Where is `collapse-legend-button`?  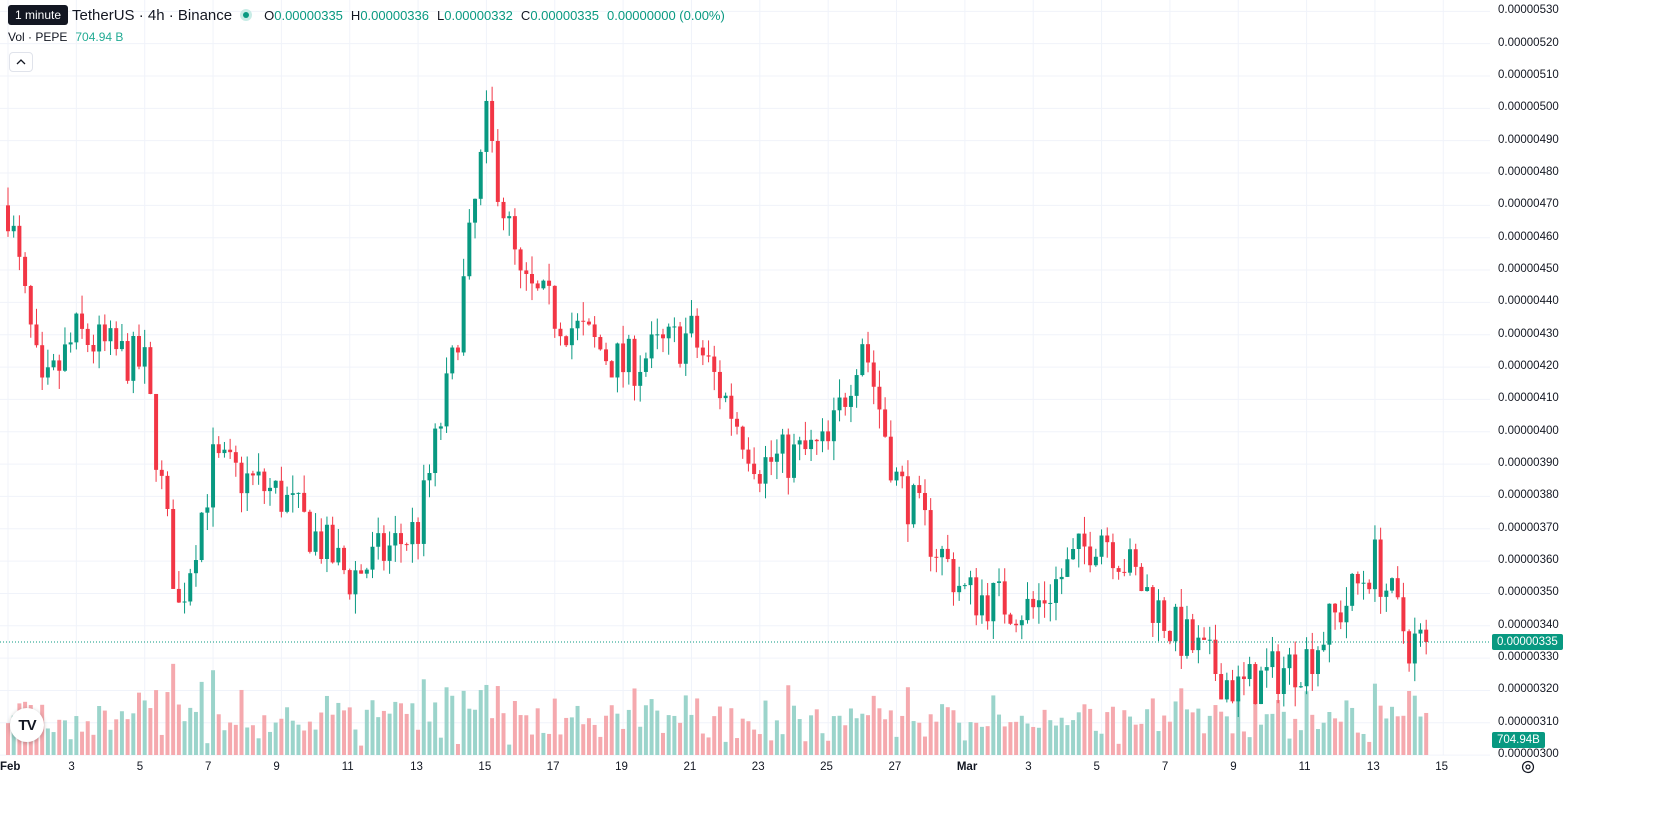 collapse-legend-button is located at coordinates (21, 62).